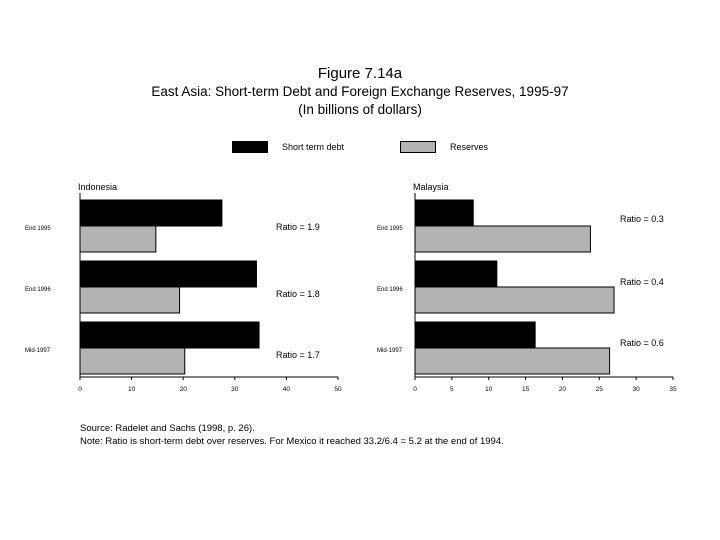  What do you see at coordinates (673, 389) in the screenshot?
I see `x-tick-label-malaysia: 35` at bounding box center [673, 389].